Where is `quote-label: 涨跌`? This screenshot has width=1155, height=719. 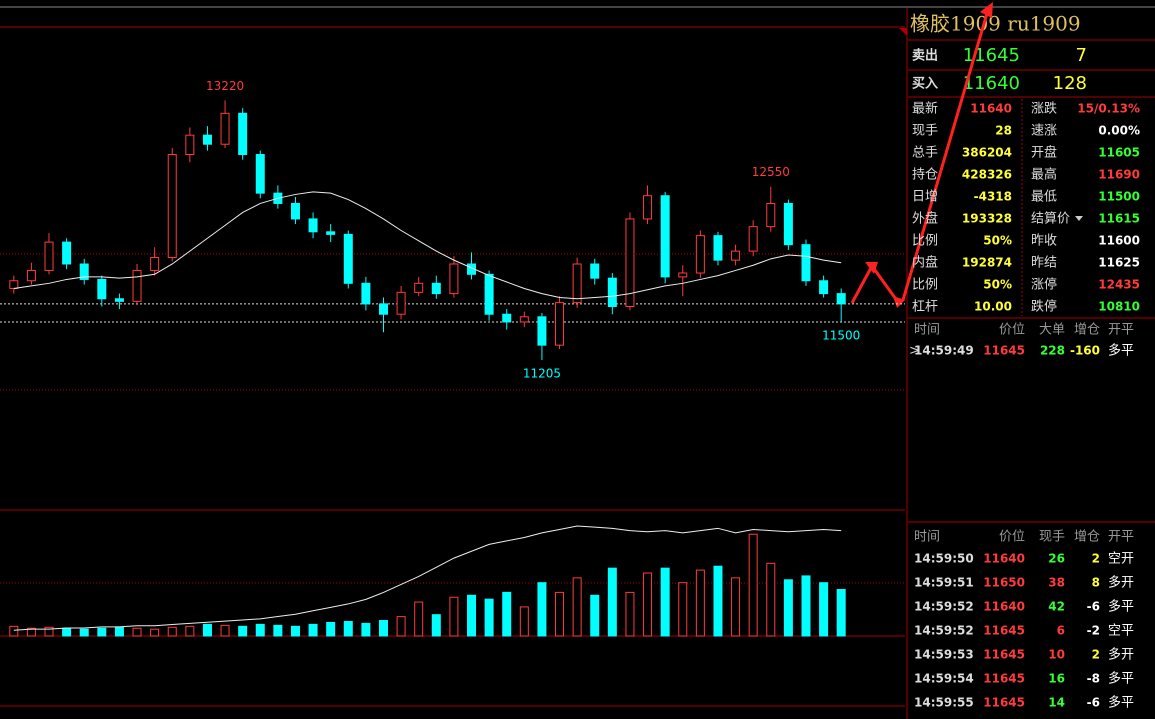
quote-label: 涨跌 is located at coordinates (1044, 109).